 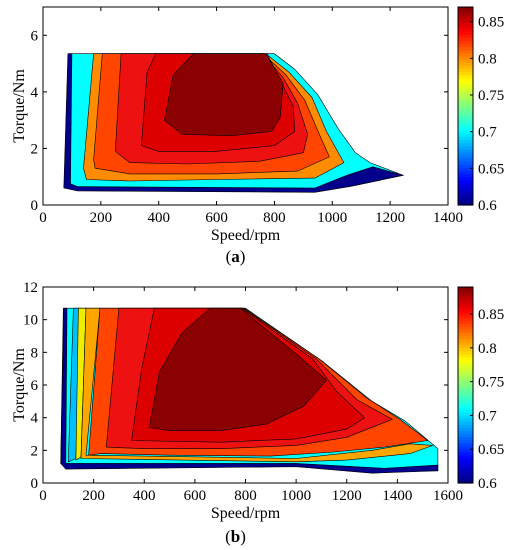 I want to click on colorbar-tick-label: 0.65, so click(x=491, y=450).